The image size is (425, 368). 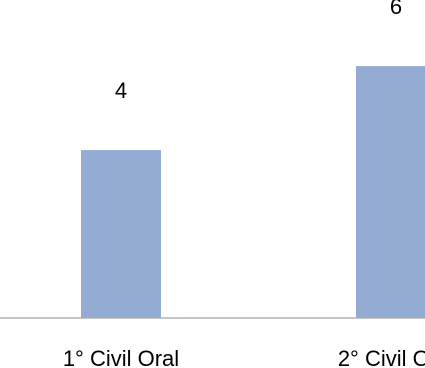 What do you see at coordinates (244, 357) in the screenshot?
I see `category-labels-group: 1° Civil Oral 2° Civil Oral` at bounding box center [244, 357].